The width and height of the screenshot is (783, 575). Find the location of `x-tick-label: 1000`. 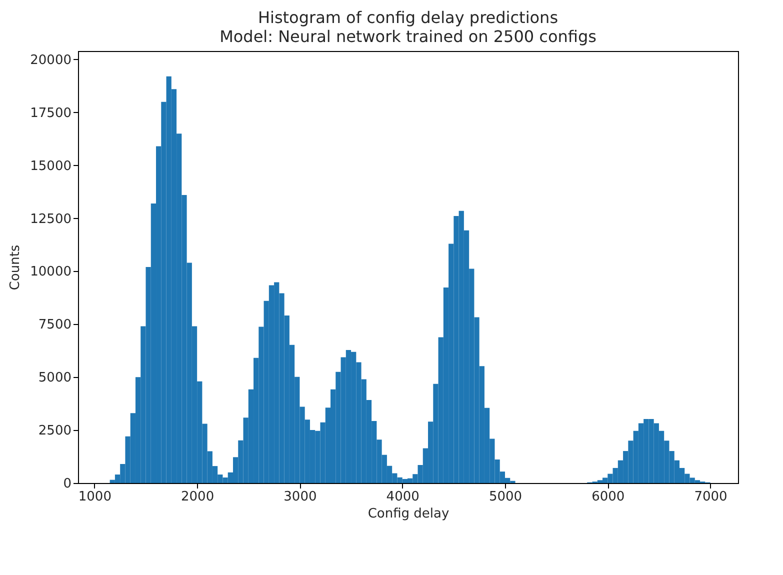

x-tick-label: 1000 is located at coordinates (95, 497).